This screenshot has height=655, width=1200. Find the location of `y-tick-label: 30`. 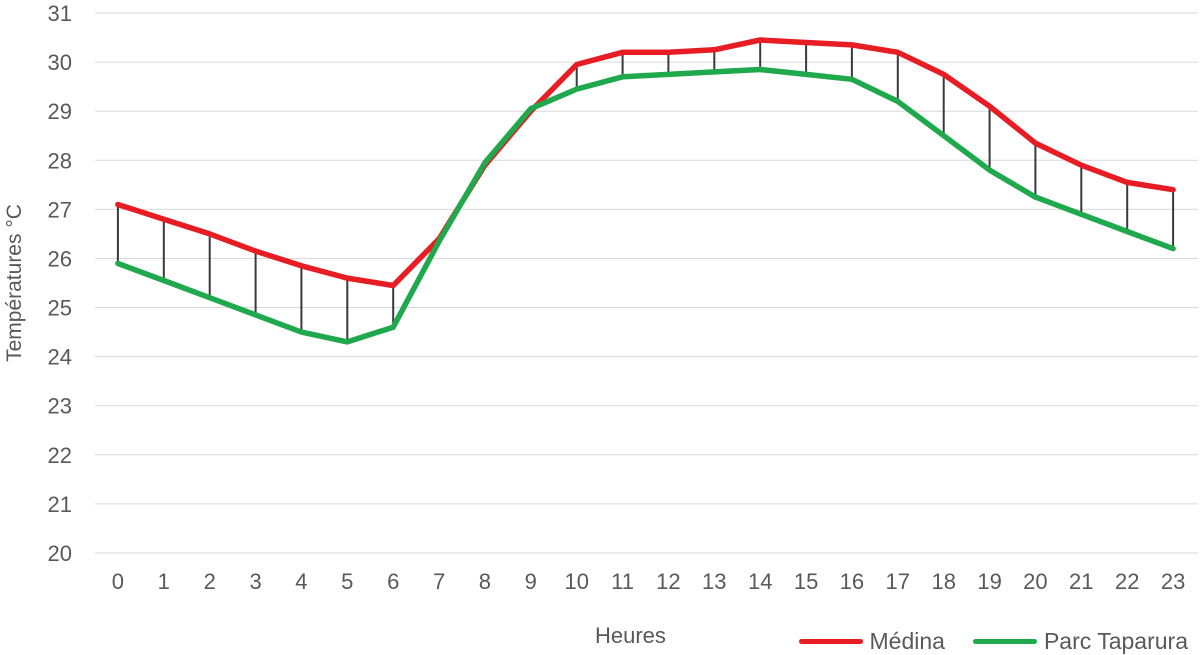

y-tick-label: 30 is located at coordinates (60, 62).